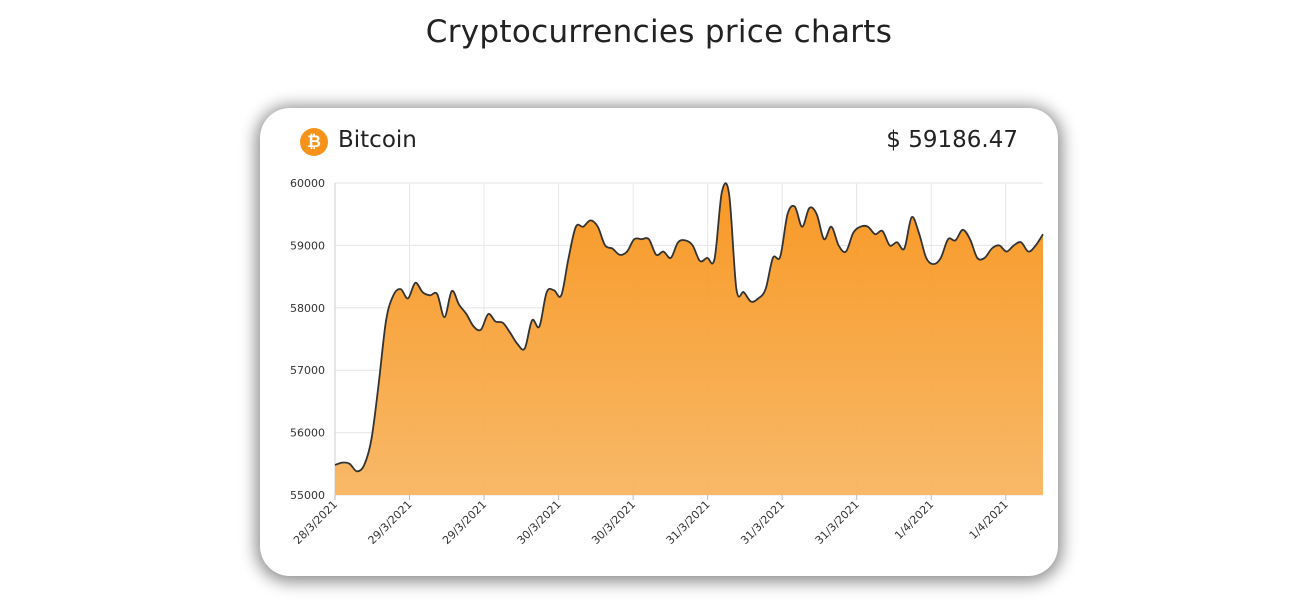 The width and height of the screenshot is (1310, 613). Describe the element at coordinates (307, 370) in the screenshot. I see `y-tick-label: 57000` at that location.